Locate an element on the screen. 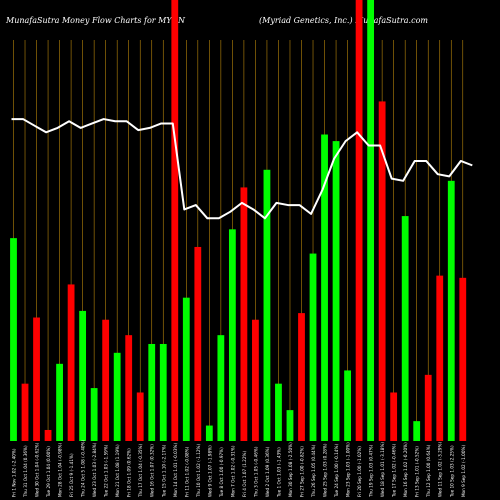 The height and width of the screenshot is (500, 500). x-tick-label: Mon 16 Sep 1.02 (-0.20%) is located at coordinates (405, 469).